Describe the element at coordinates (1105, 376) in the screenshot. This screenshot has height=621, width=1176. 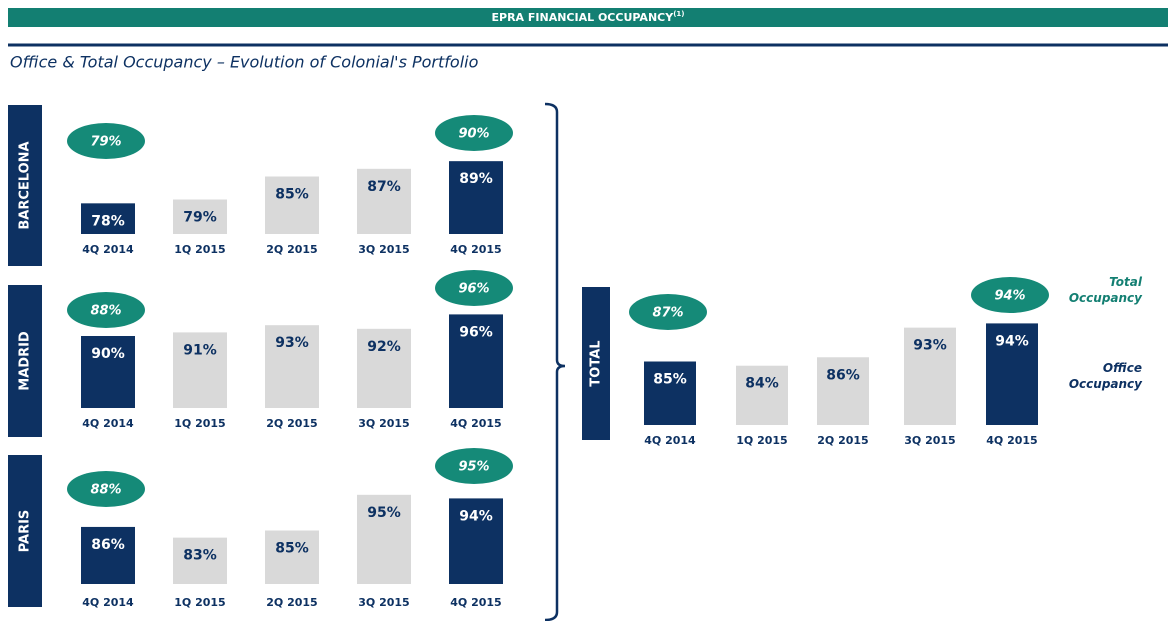
I see `legend-office: Office Occupancy` at that location.